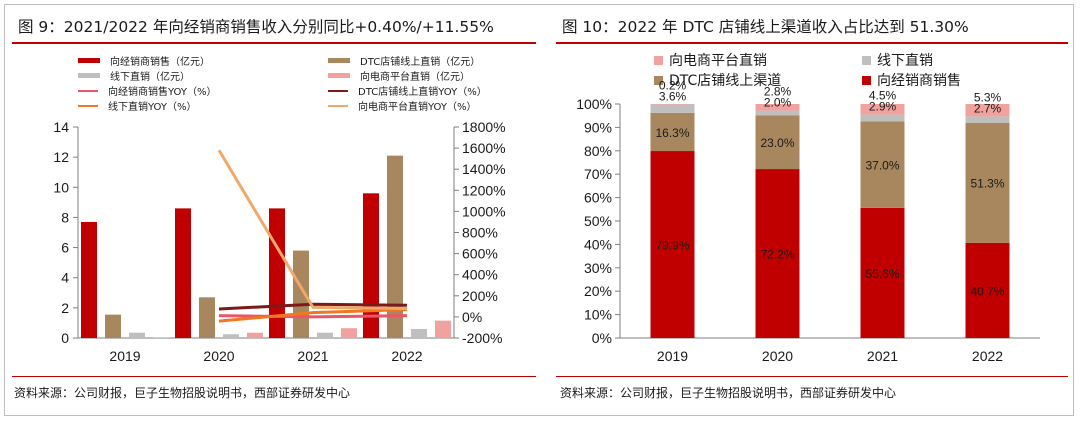 This screenshot has height=421, width=1080. I want to click on data-label: 16.3%, so click(672, 133).